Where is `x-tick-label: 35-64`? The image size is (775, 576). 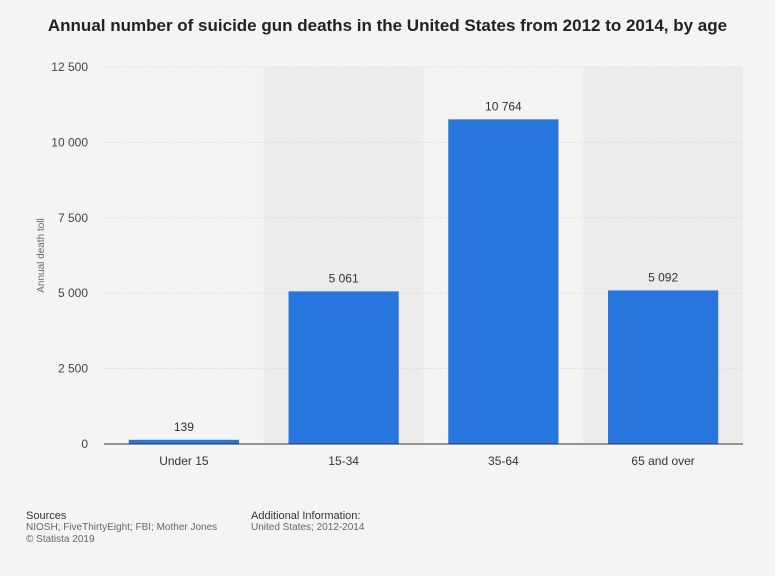
x-tick-label: 35-64 is located at coordinates (503, 461).